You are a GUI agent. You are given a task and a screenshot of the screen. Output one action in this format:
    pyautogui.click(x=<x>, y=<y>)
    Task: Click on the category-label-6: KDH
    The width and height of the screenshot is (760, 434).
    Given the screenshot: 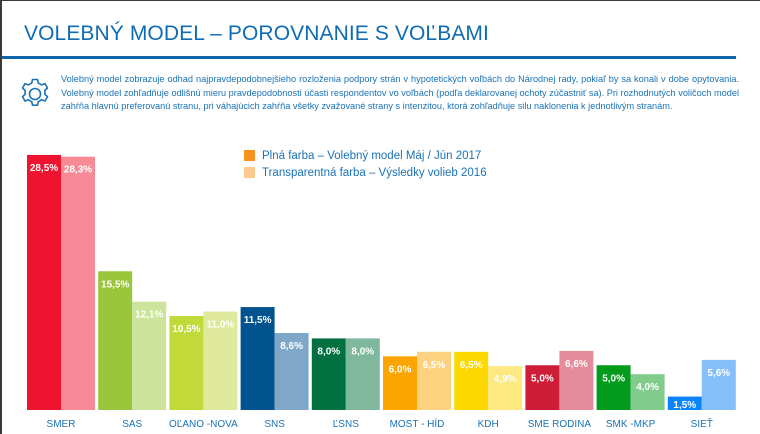 What is the action you would take?
    pyautogui.click(x=488, y=424)
    